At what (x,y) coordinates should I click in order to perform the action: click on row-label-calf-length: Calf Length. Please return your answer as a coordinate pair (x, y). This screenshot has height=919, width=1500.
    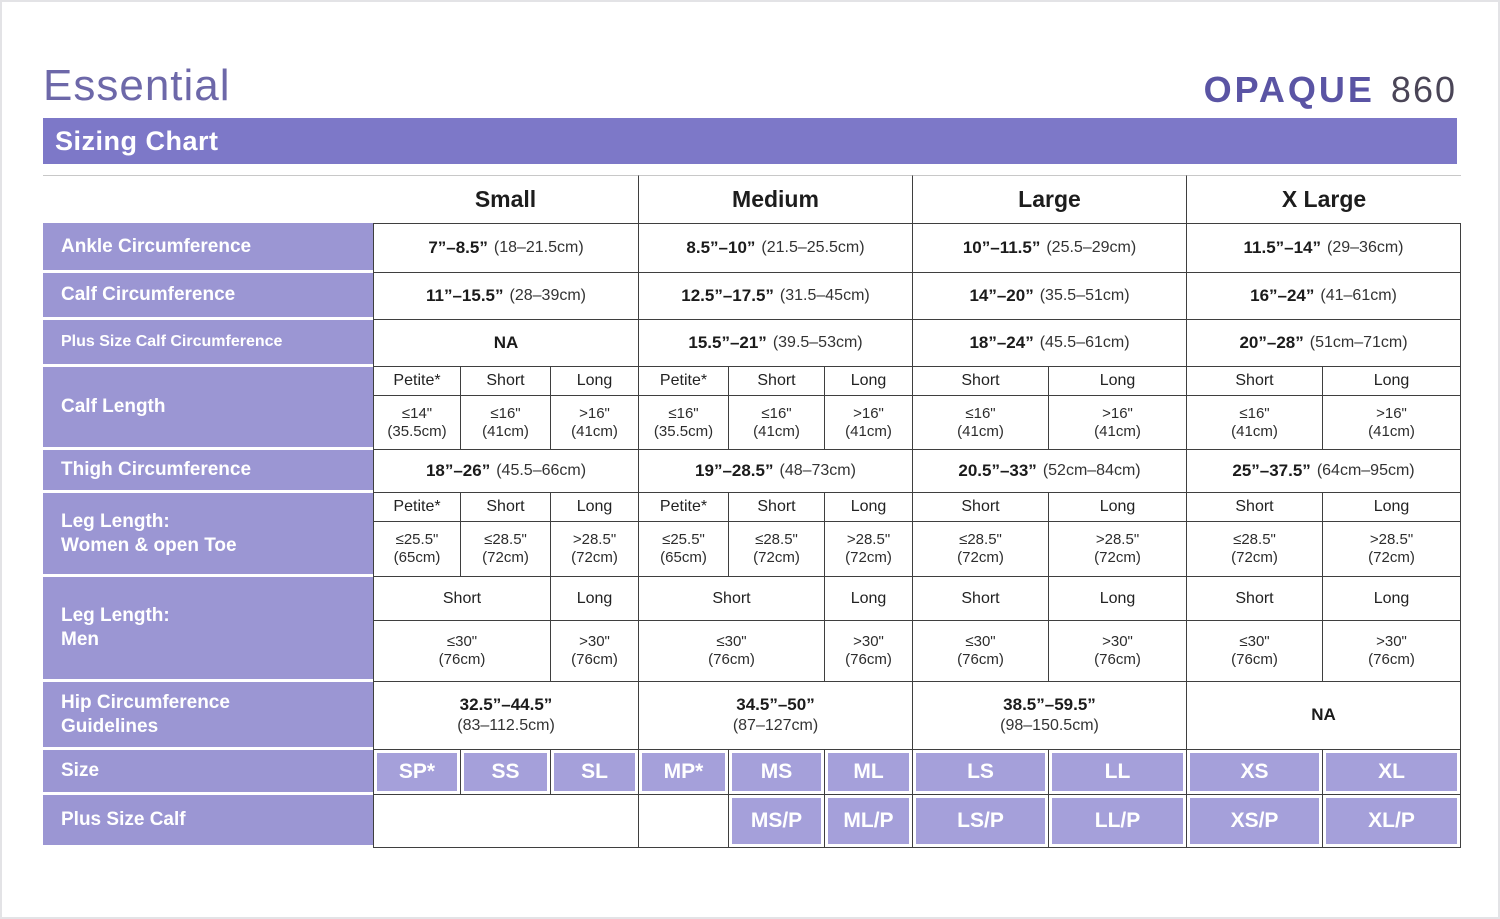
    Looking at the image, I should click on (208, 408).